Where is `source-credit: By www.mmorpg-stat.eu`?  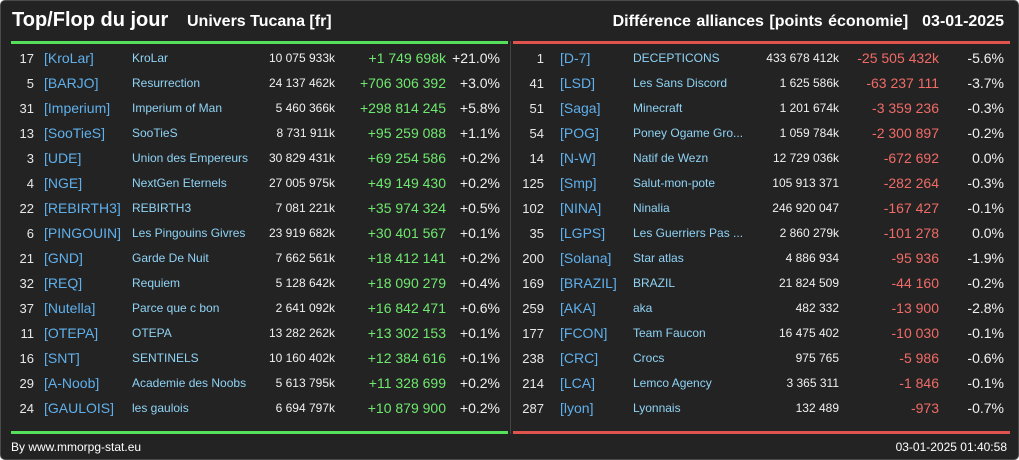
source-credit: By www.mmorpg-stat.eu is located at coordinates (76, 447).